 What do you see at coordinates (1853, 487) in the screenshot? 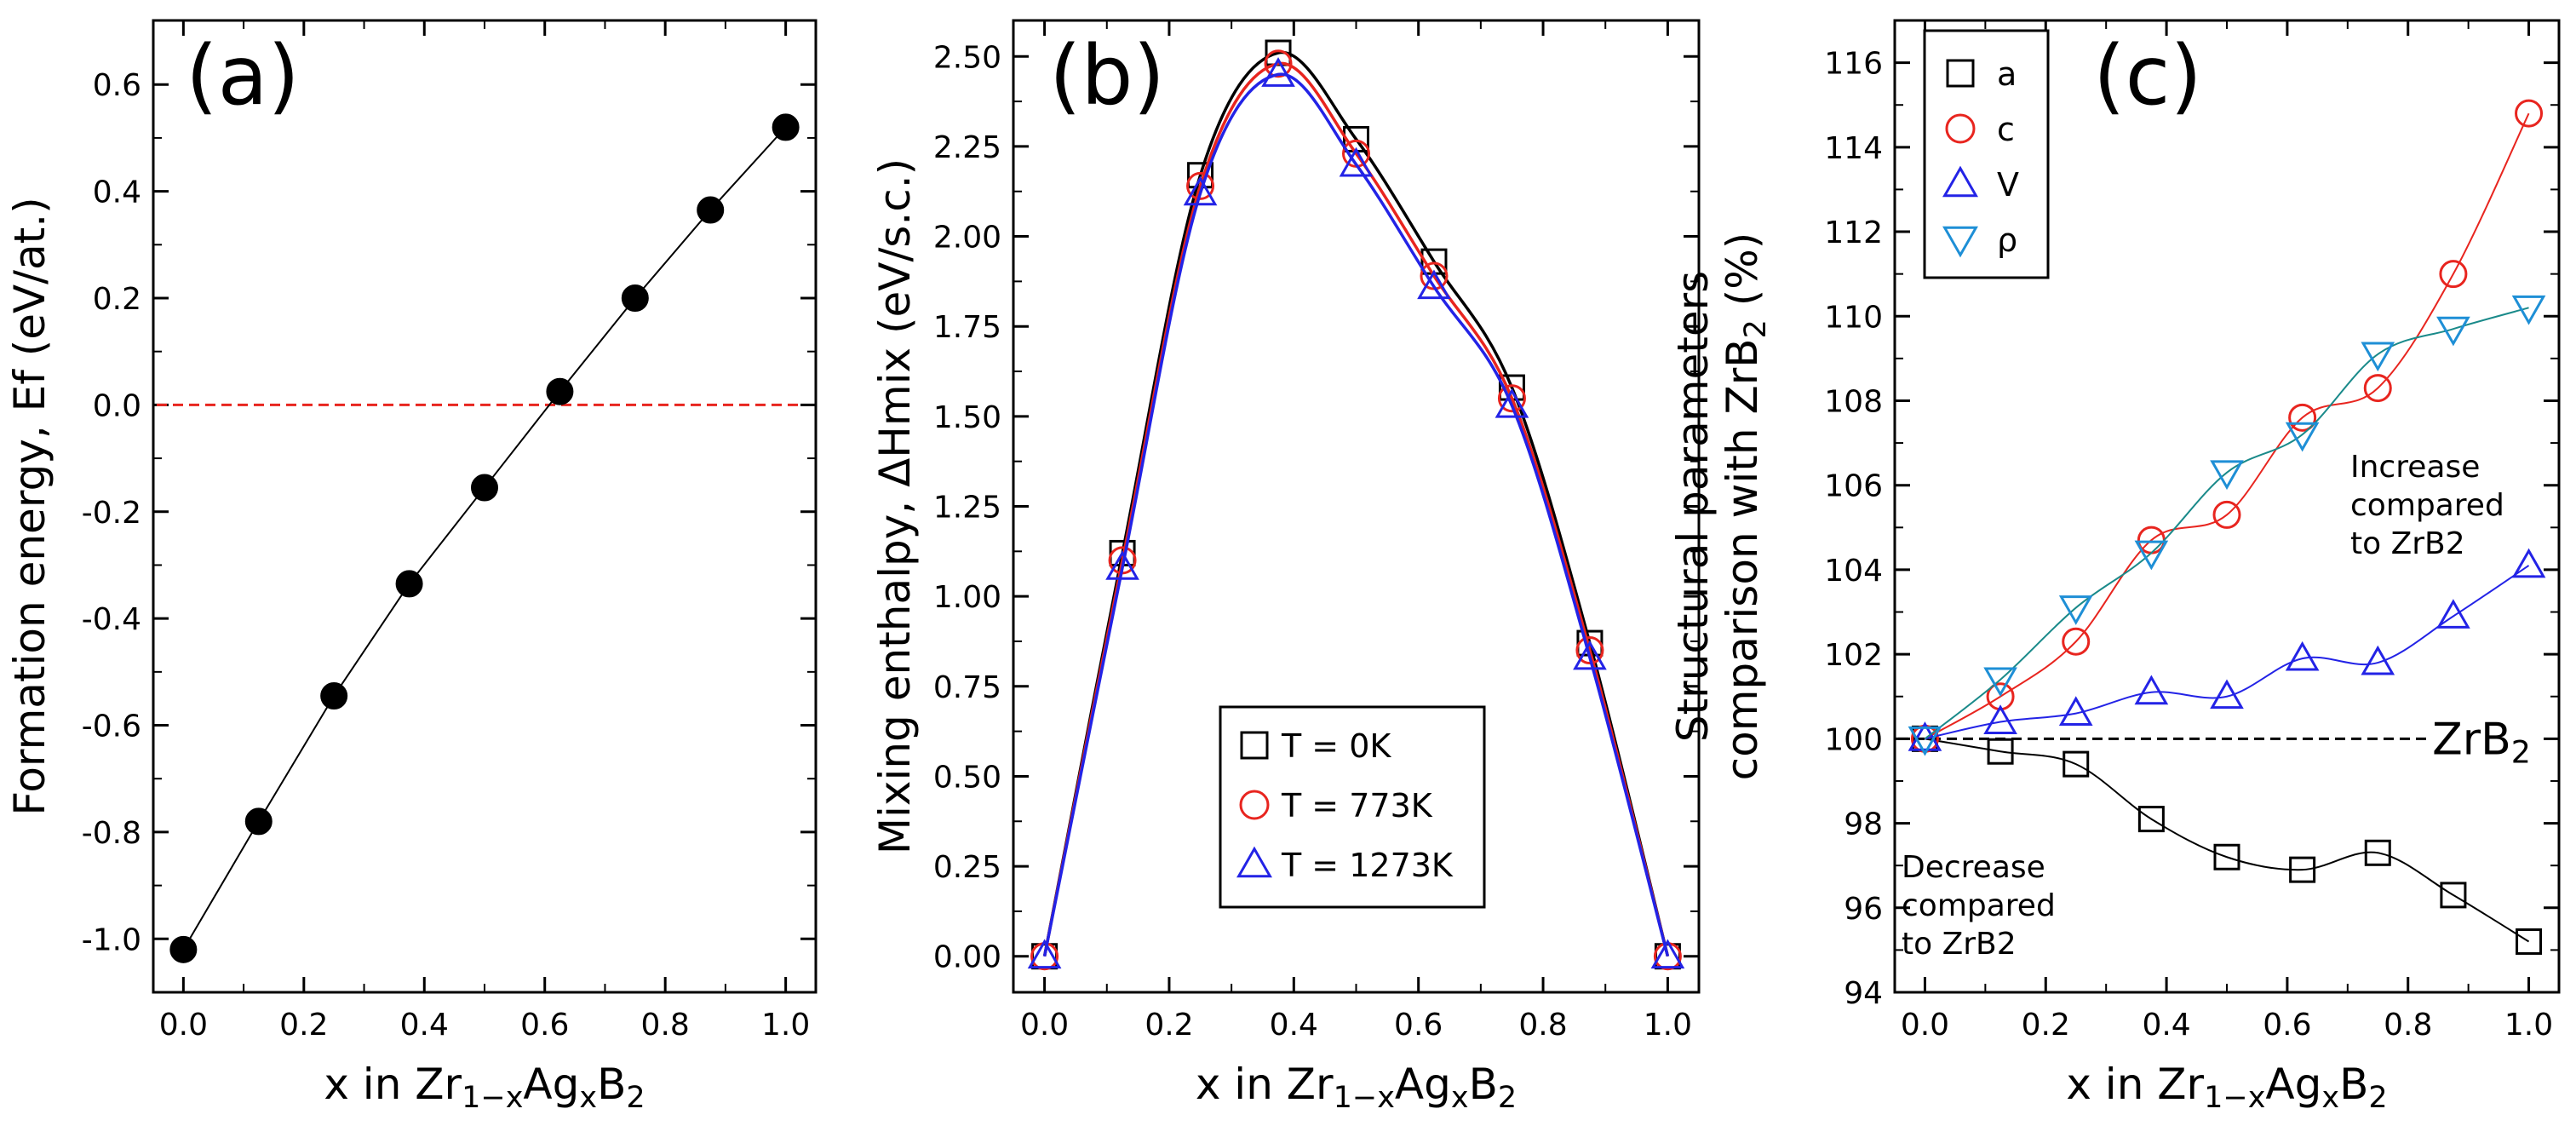
I see `y-tick-label: 106` at bounding box center [1853, 487].